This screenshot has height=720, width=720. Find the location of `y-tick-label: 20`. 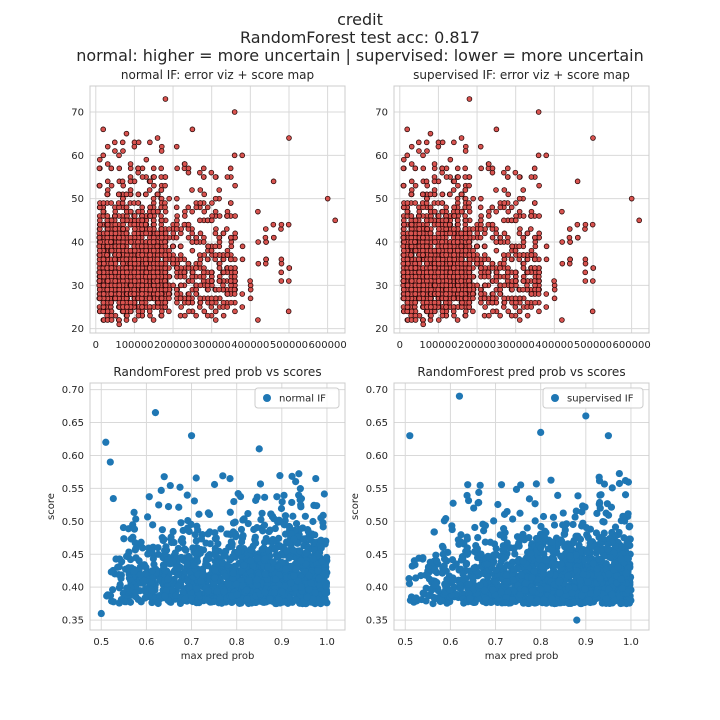

y-tick-label: 20 is located at coordinates (381, 329).